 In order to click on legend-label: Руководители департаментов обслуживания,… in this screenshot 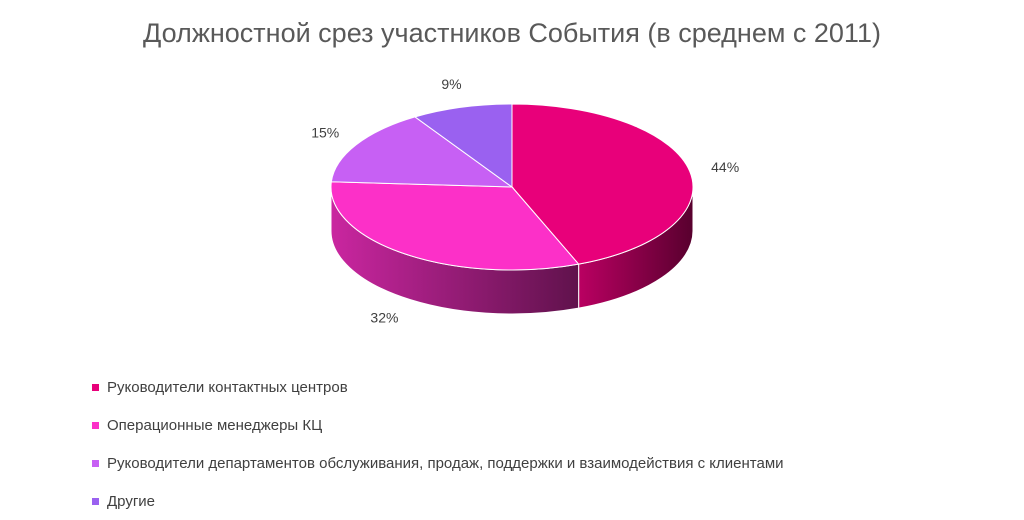, I will do `click(445, 463)`.